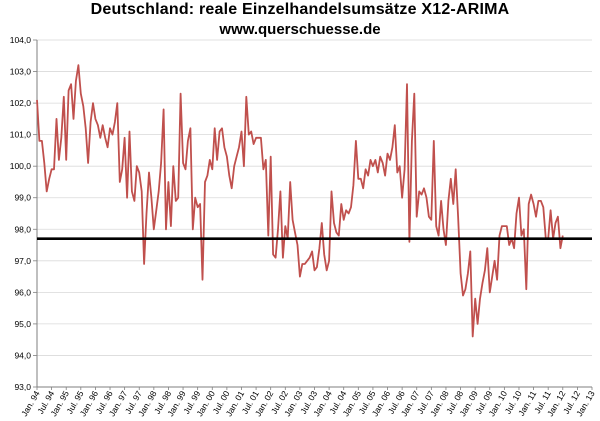 The image size is (600, 421). I want to click on y-tick-label: 97,0, so click(22, 261).